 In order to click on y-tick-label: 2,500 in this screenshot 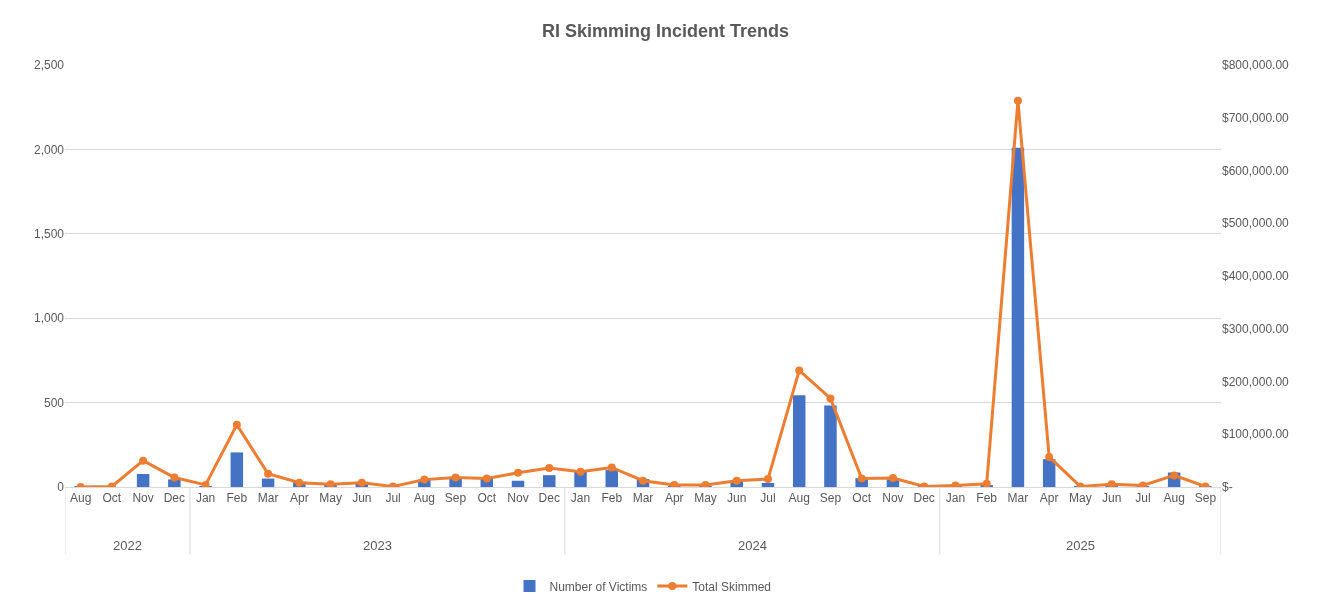, I will do `click(49, 65)`.